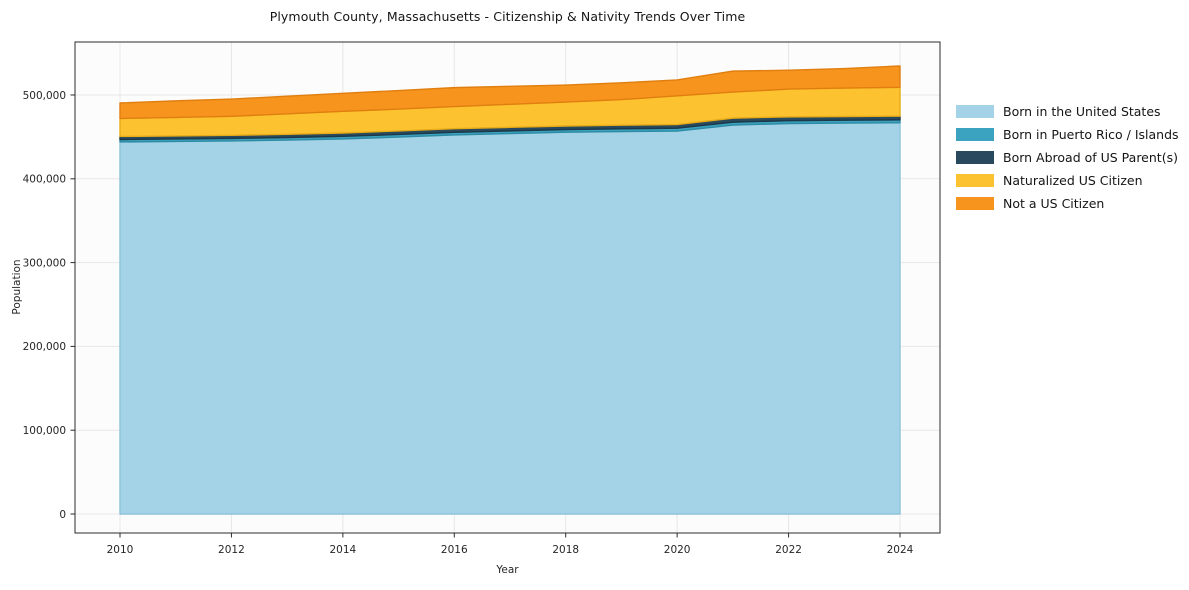 The image size is (1189, 590). Describe the element at coordinates (565, 550) in the screenshot. I see `x-tick-label: 2018` at that location.